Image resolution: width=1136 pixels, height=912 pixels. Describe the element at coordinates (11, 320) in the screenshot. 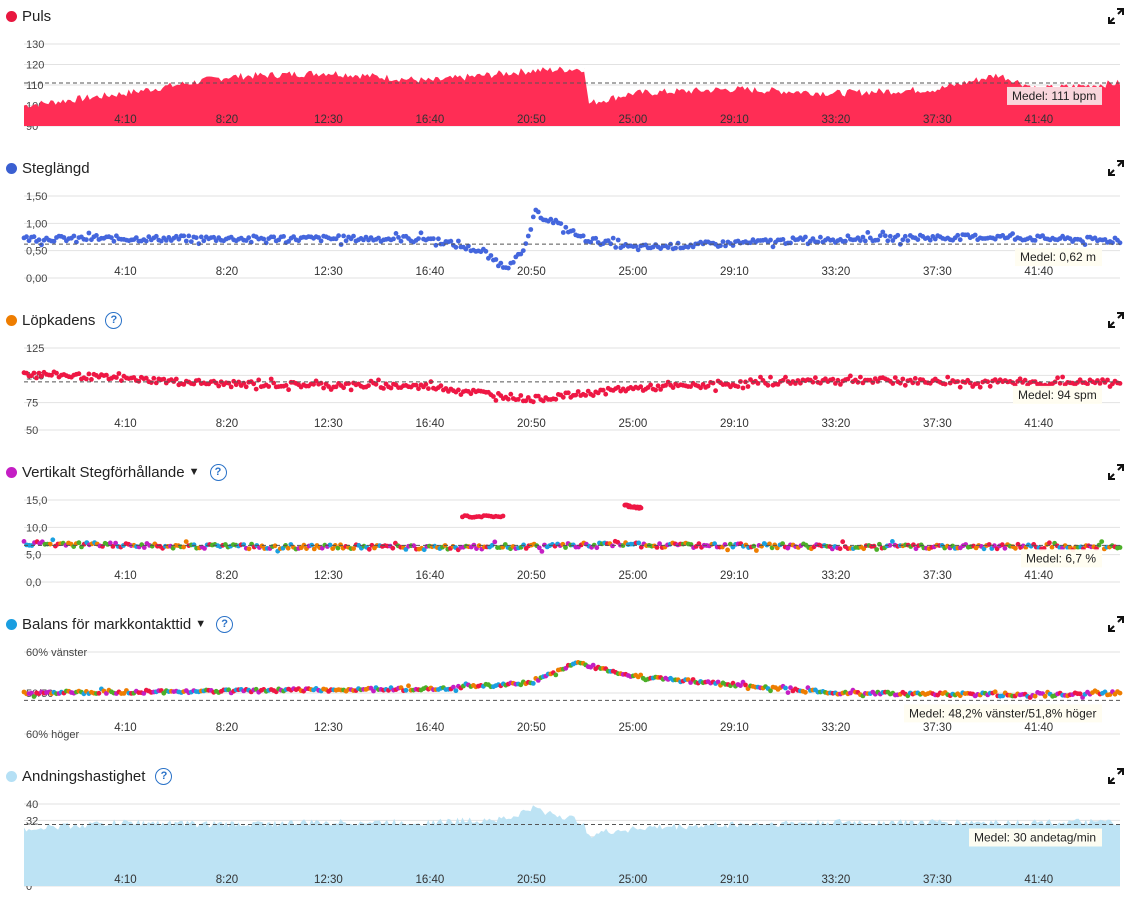

I see `series-dot-lopkadens` at that location.